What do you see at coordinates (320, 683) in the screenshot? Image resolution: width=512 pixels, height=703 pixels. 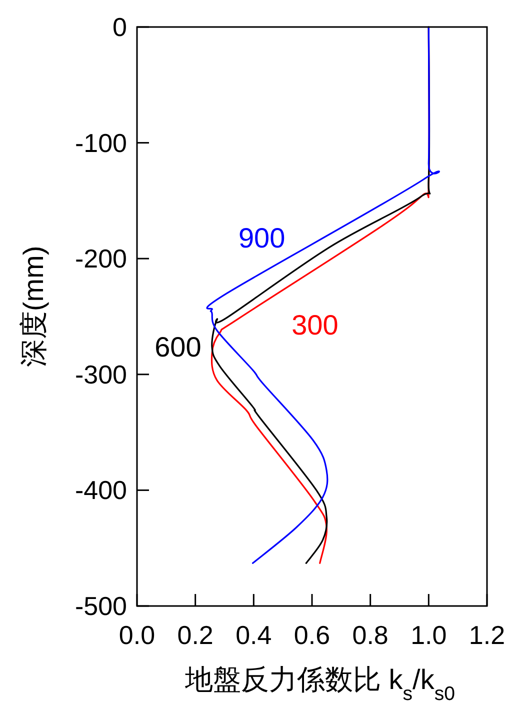 I see `x-axis-title: 地盤反力係数比 k$_{s}$/k$_{s0}$` at bounding box center [320, 683].